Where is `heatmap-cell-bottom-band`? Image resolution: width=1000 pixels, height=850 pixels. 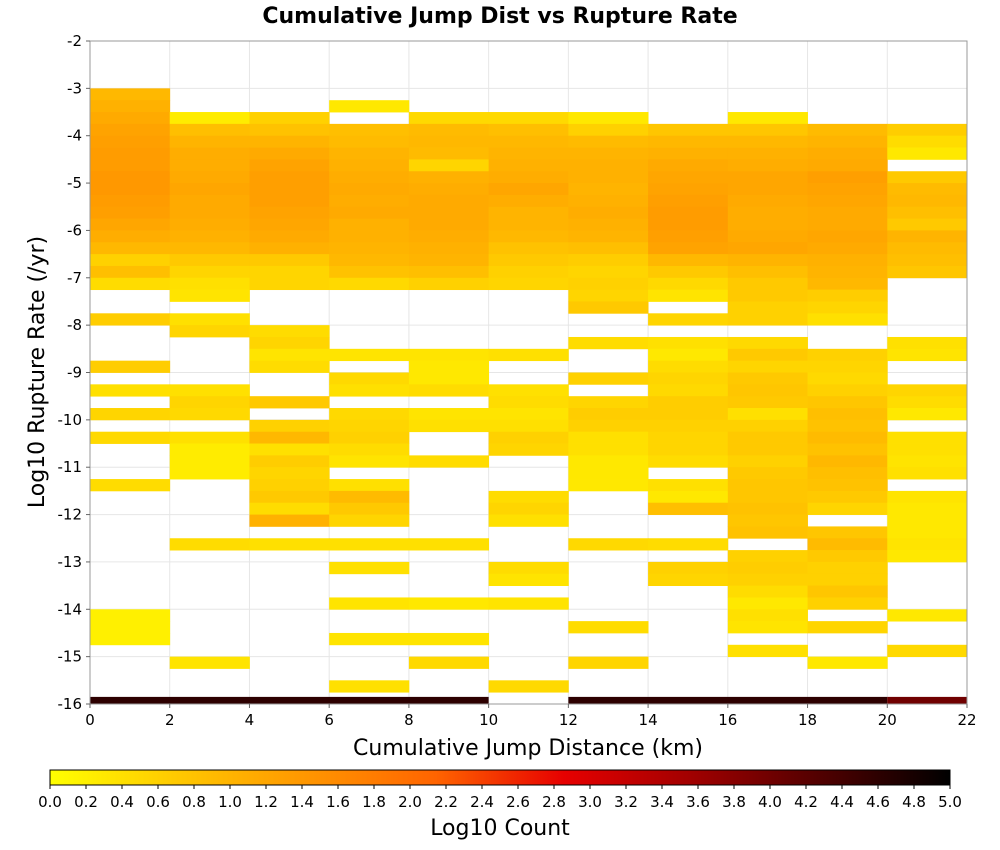
heatmap-cell-bottom-band is located at coordinates (289, 700).